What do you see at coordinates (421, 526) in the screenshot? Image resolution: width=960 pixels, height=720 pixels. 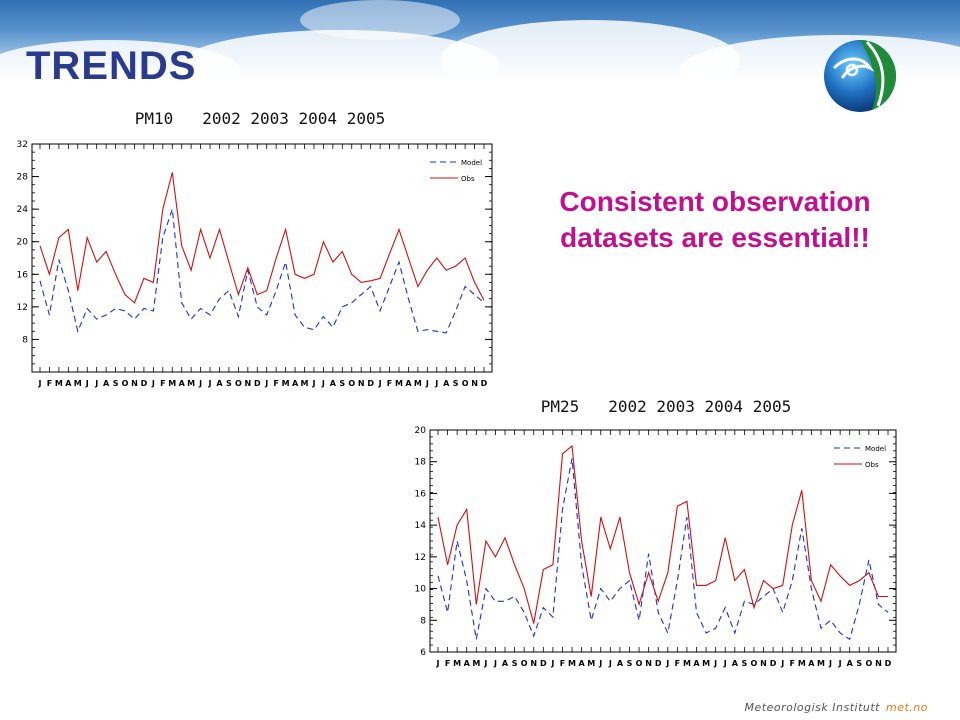 I see `y-tick-label: 14` at bounding box center [421, 526].